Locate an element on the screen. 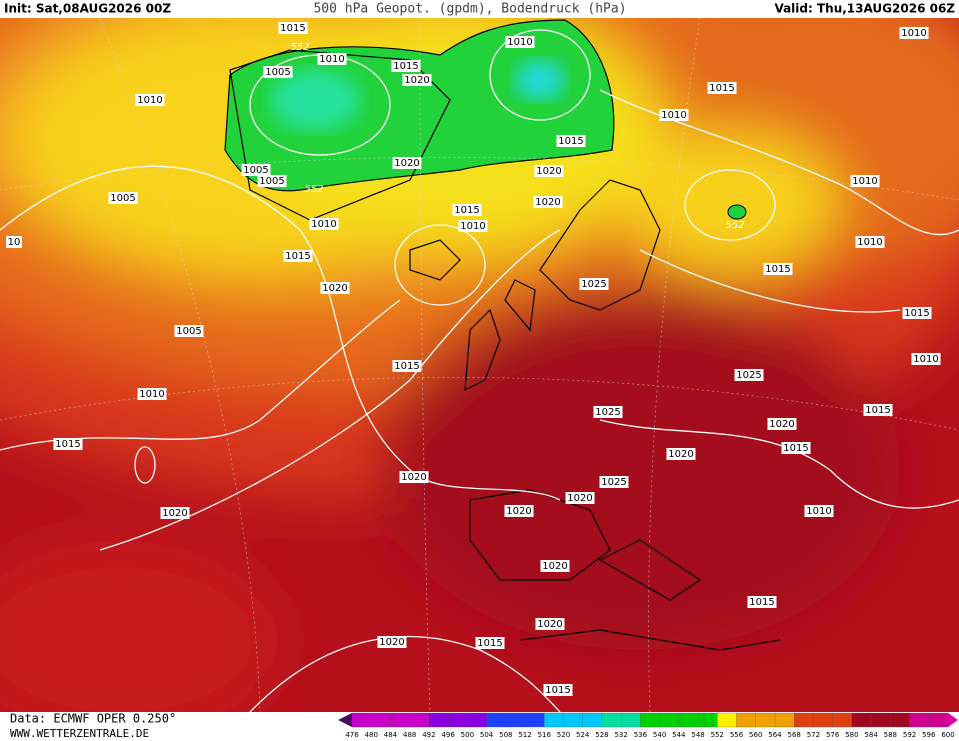 This screenshot has width=959, height=741. colorbar-label: 488 is located at coordinates (409, 735).